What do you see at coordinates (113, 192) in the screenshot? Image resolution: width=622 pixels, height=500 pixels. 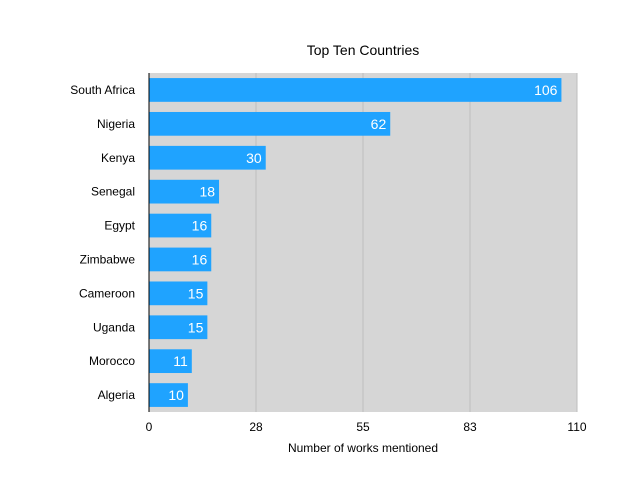 I see `category-label: Senegal` at bounding box center [113, 192].